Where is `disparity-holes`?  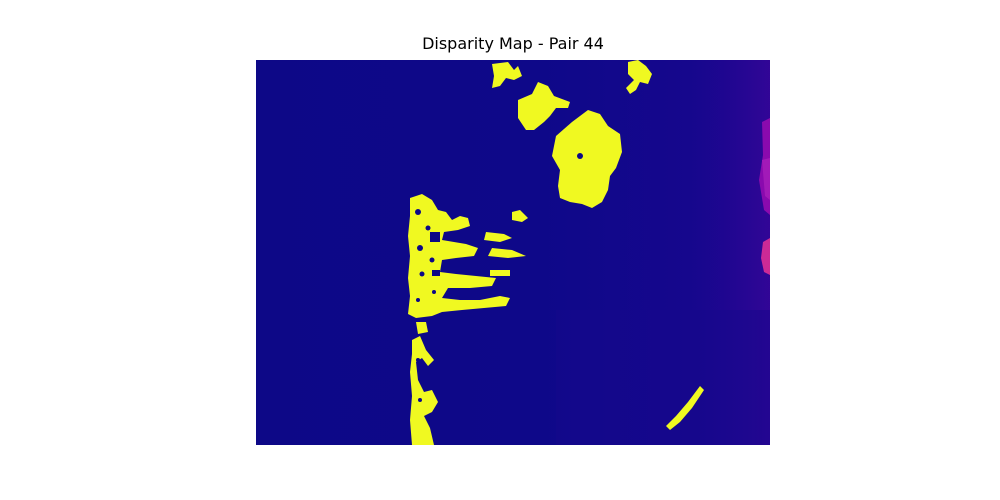
disparity-holes is located at coordinates (499, 277).